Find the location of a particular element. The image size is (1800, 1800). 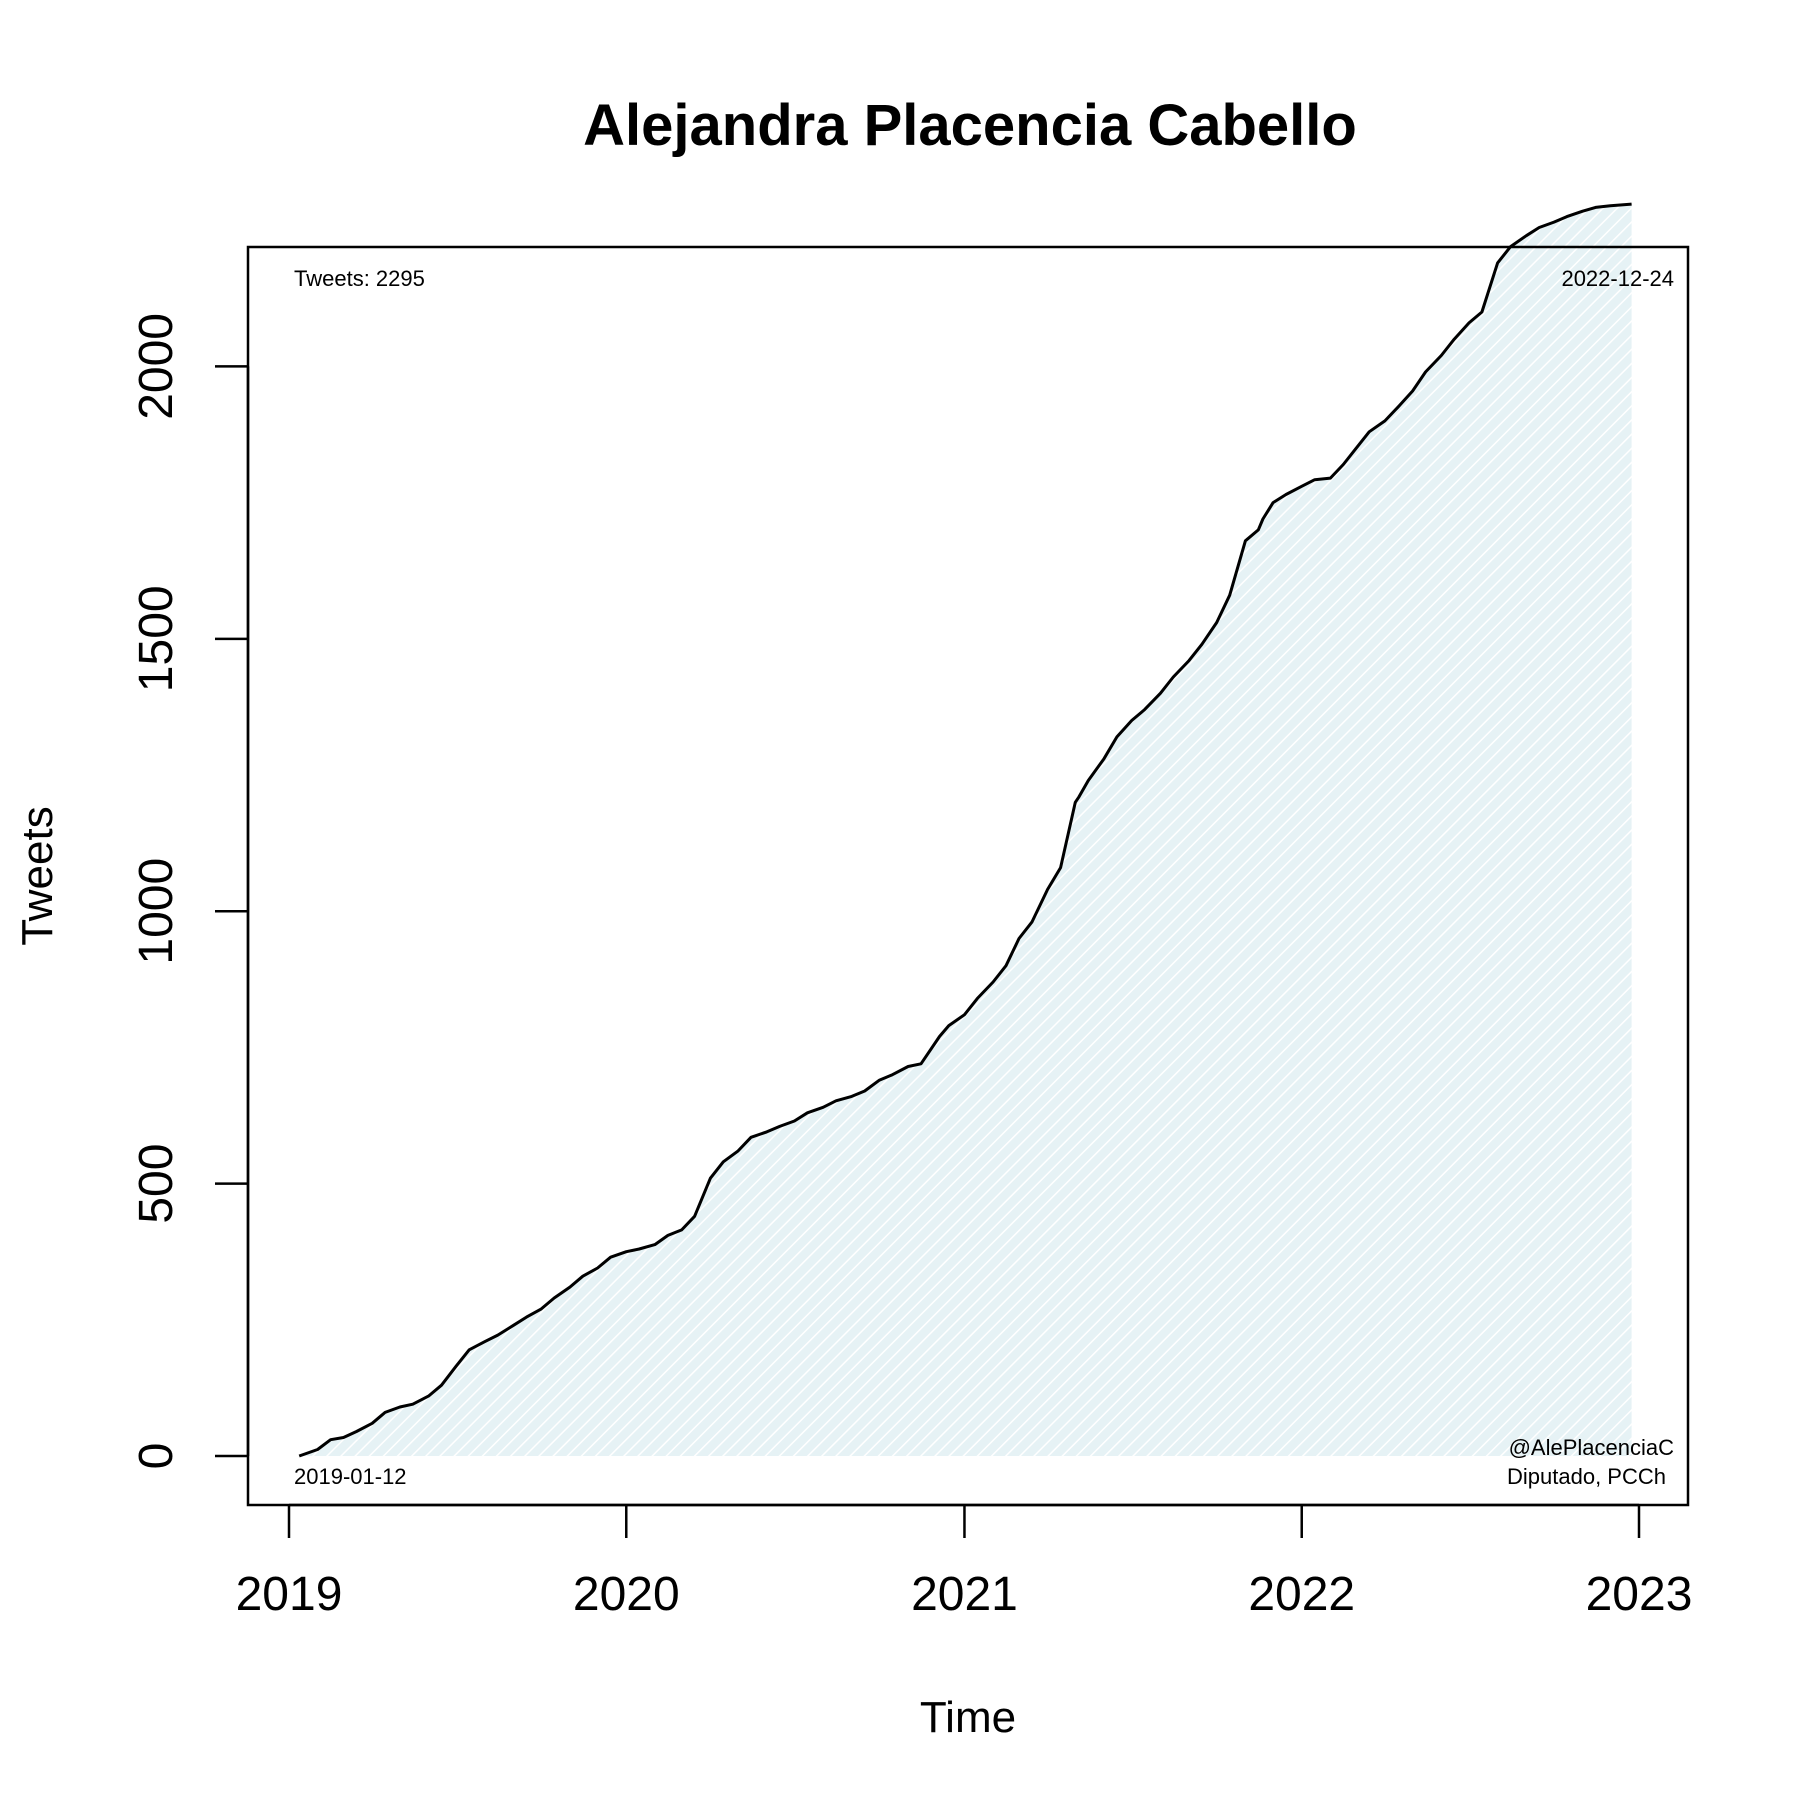

chart-title: Alejandra Placencia Cabello is located at coordinates (970, 125).